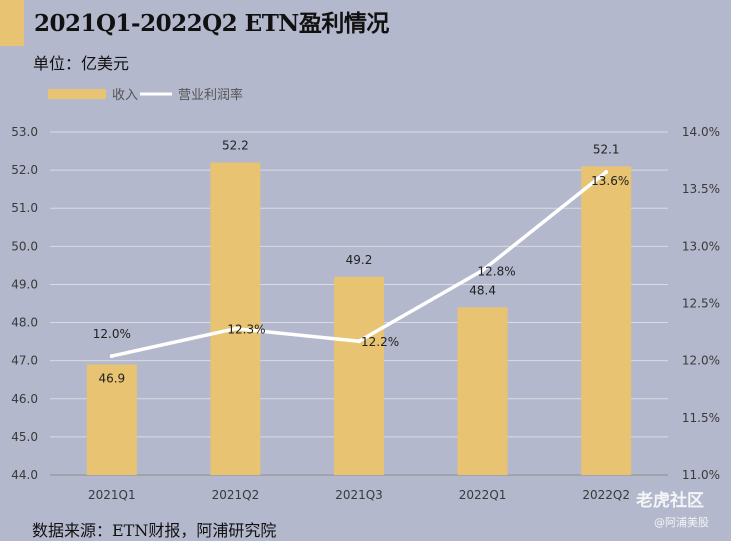  Describe the element at coordinates (670, 501) in the screenshot. I see `watermark: 老虎社区` at that location.